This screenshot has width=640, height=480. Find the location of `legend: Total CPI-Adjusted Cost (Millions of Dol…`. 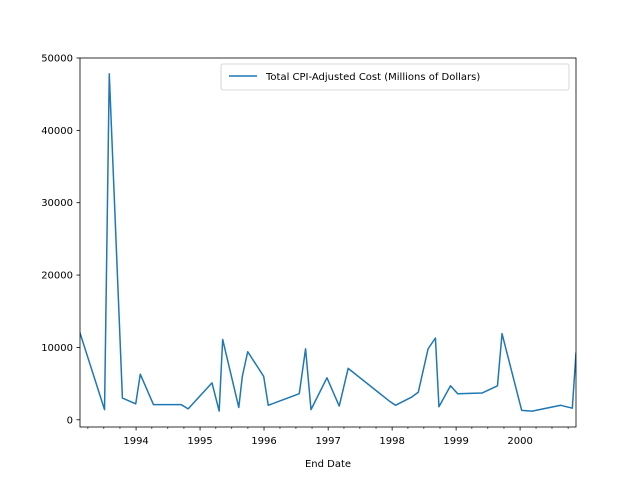

legend: Total CPI-Adjusted Cost (Millions of Dol… is located at coordinates (395, 77).